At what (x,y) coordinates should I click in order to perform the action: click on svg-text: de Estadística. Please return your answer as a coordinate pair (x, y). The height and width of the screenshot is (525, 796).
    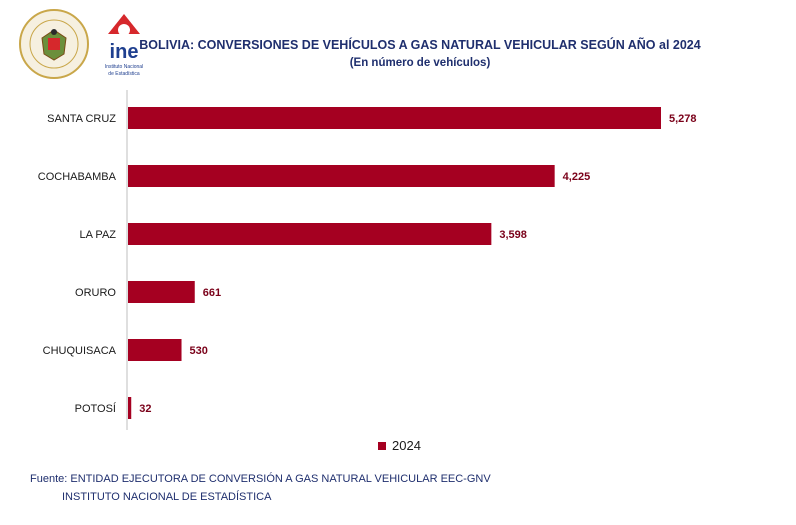
    Looking at the image, I should click on (124, 74).